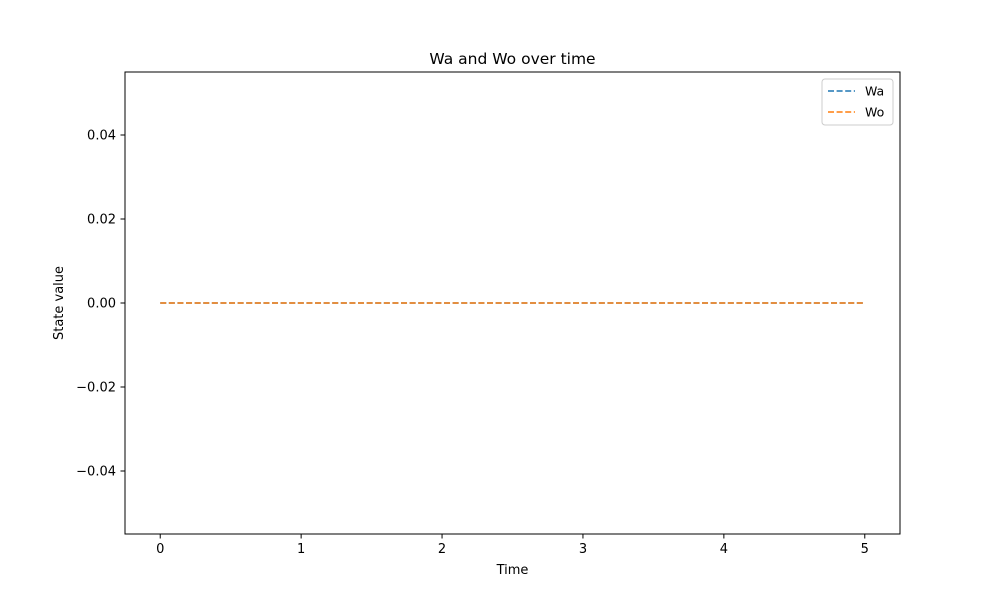 The width and height of the screenshot is (1000, 600). Describe the element at coordinates (512, 545) in the screenshot. I see `x-axis-ticks: 0 1 2 3 4 5` at that location.